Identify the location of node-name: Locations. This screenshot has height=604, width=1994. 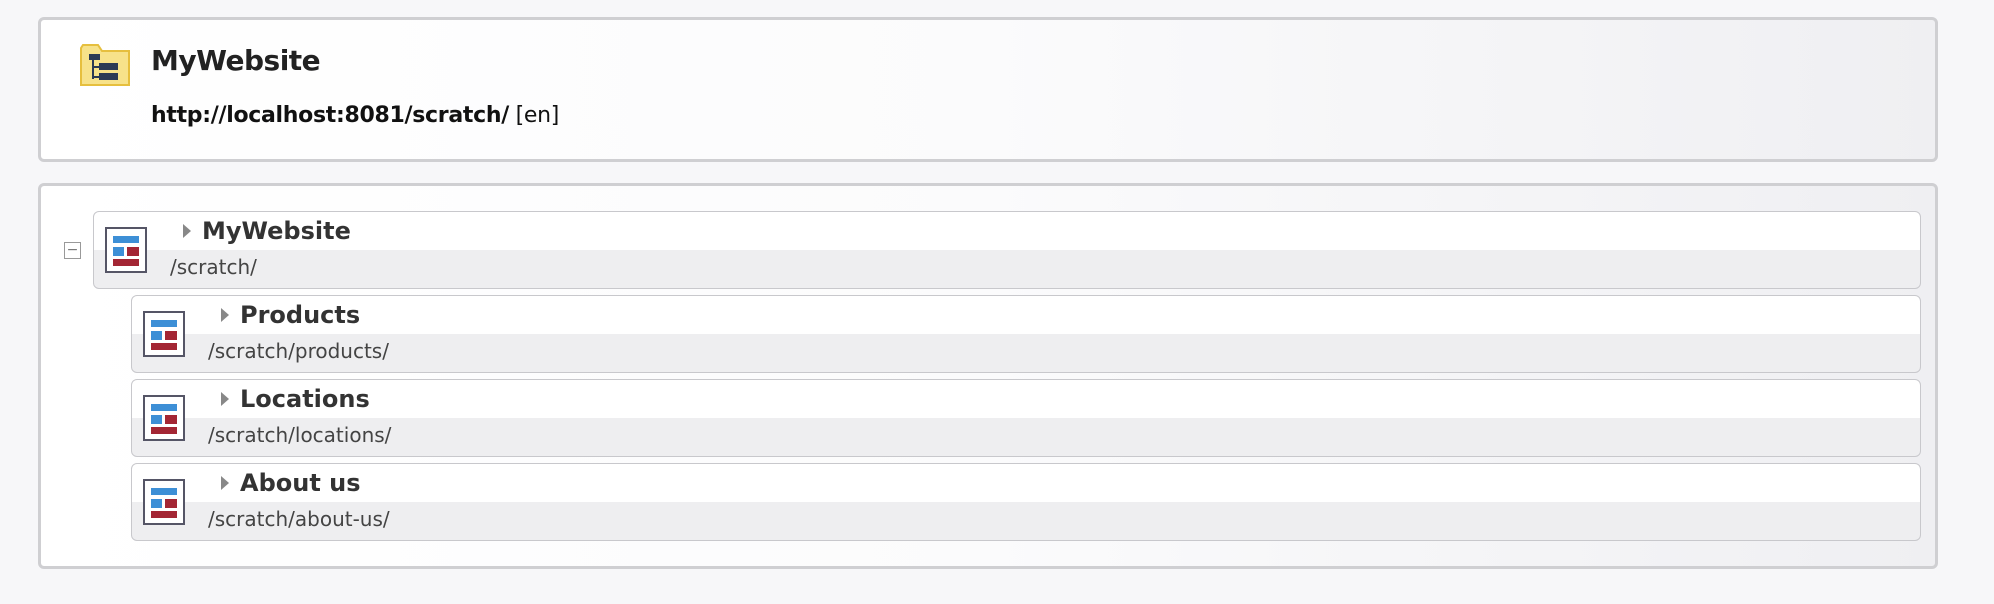
(305, 399).